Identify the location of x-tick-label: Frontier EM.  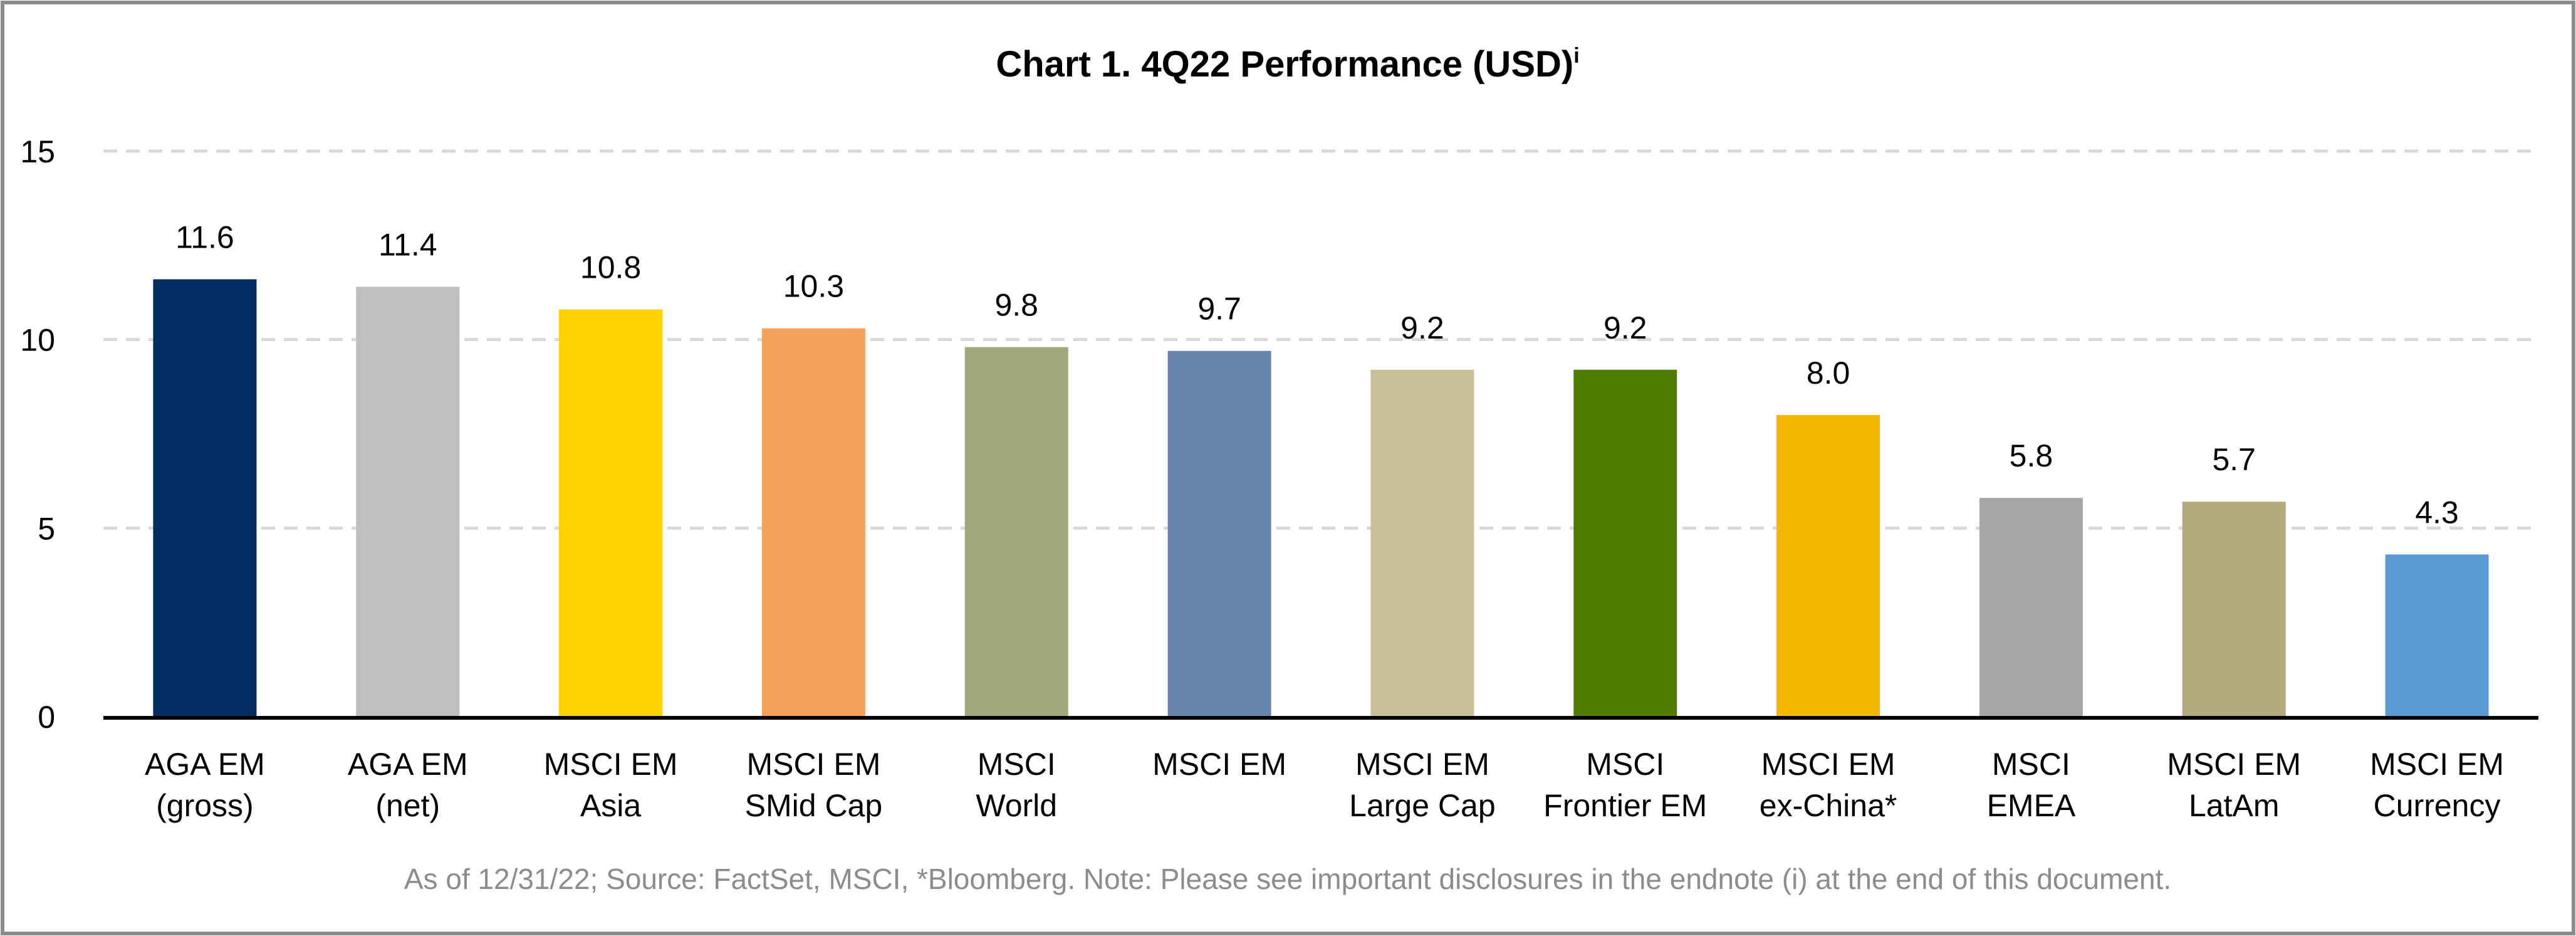
(1625, 805).